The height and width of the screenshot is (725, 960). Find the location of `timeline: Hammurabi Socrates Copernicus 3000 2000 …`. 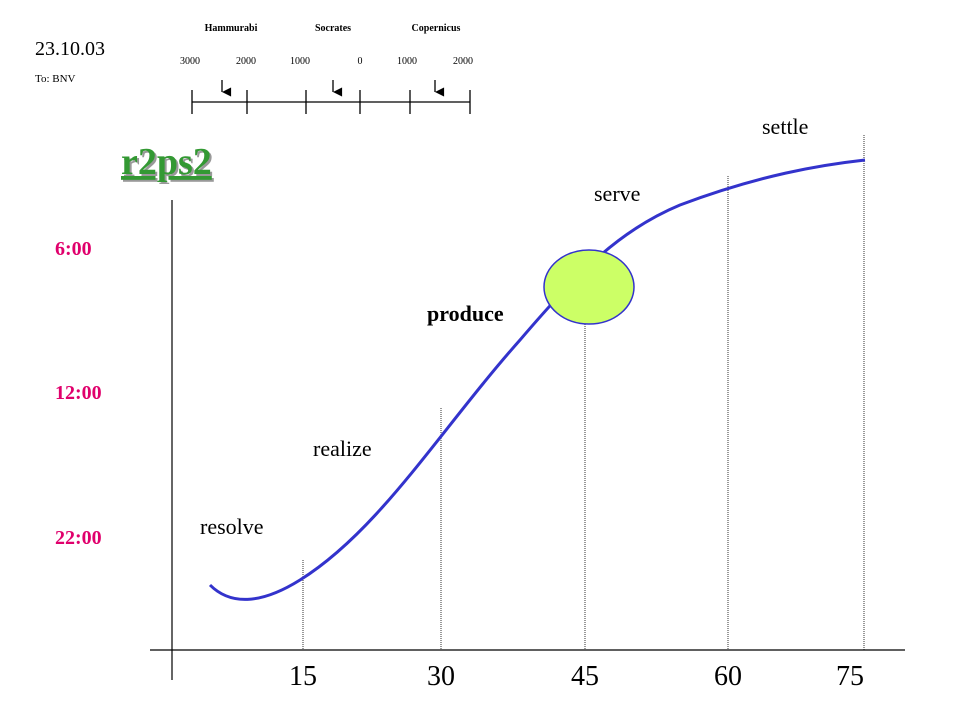

timeline: Hammurabi Socrates Copernicus 3000 2000 … is located at coordinates (326, 68).